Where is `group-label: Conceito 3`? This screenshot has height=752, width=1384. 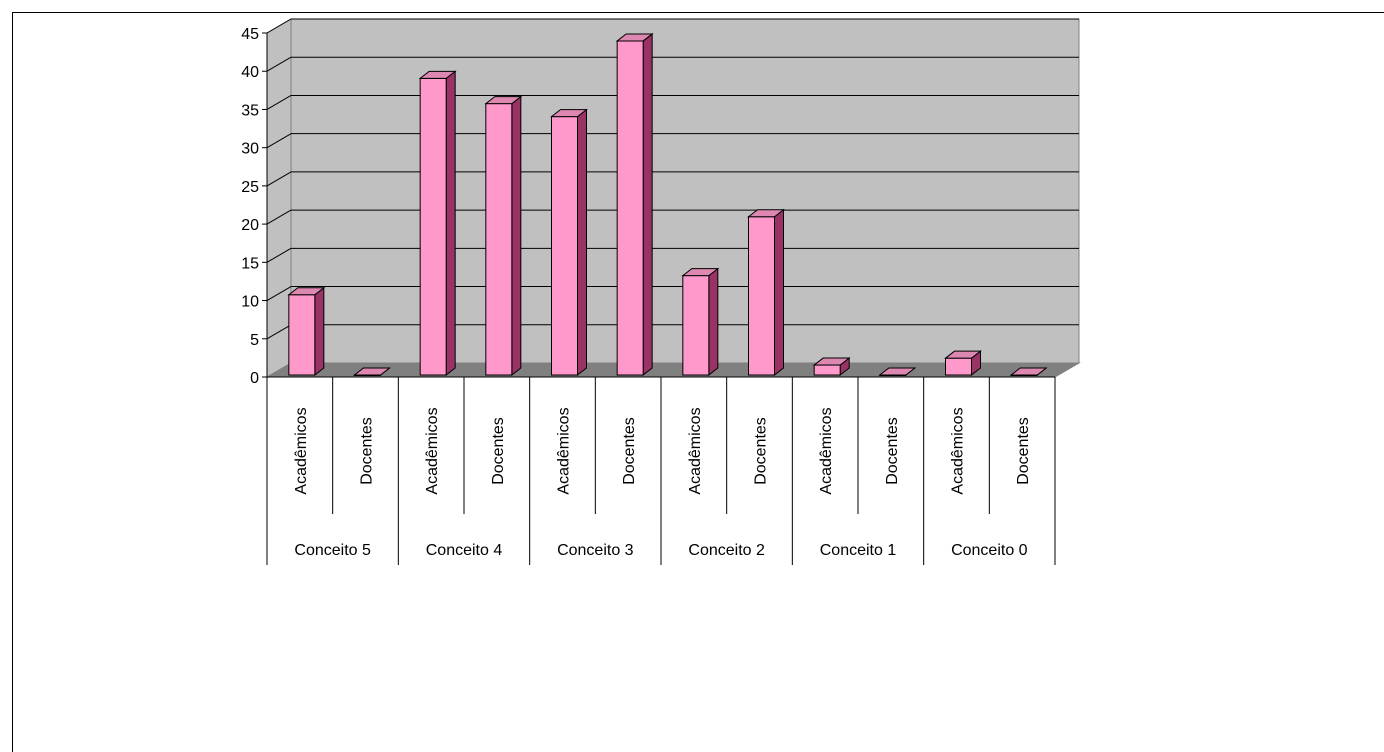 group-label: Conceito 3 is located at coordinates (595, 550).